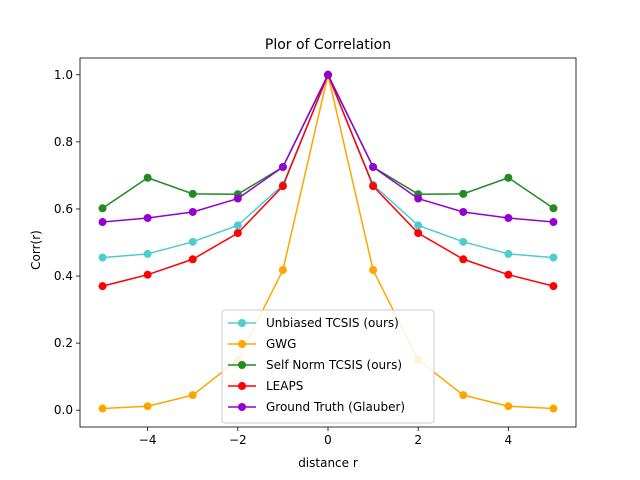 The image size is (640, 480). I want to click on legend-entry: LEAPS, so click(265, 386).